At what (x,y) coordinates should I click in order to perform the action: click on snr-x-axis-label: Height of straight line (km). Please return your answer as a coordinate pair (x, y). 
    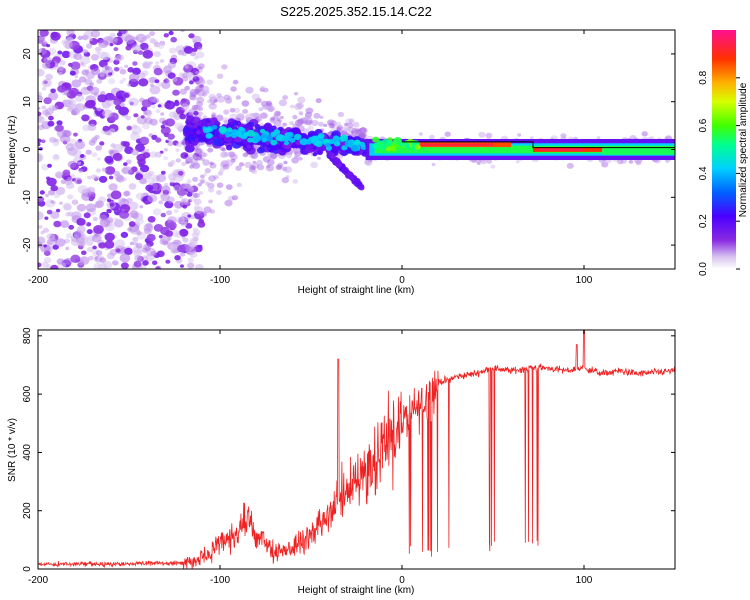
    Looking at the image, I should click on (356, 590).